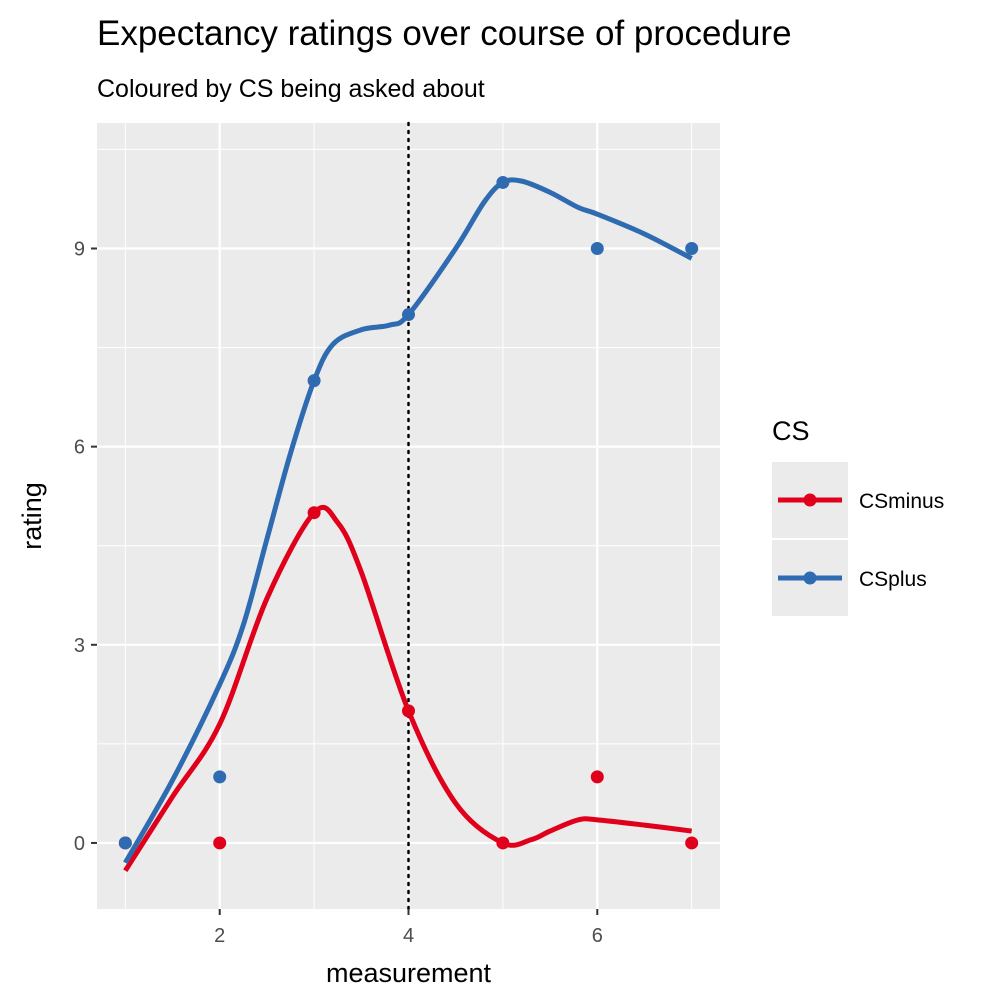  I want to click on x-axis-ticks: 2 4 6, so click(408, 928).